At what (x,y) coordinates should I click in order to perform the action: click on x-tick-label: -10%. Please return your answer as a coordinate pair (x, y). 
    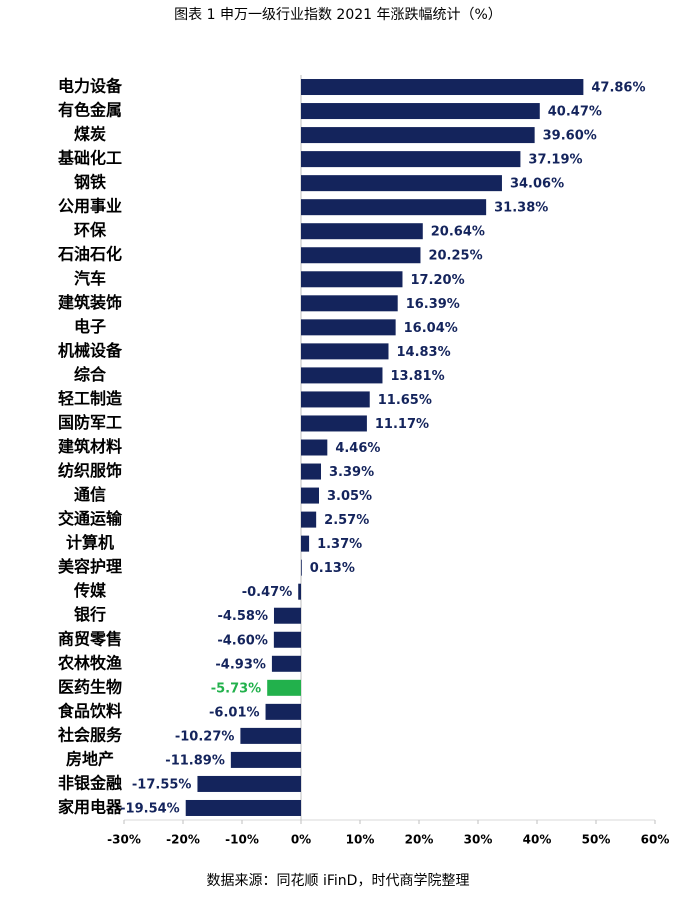
    Looking at the image, I should click on (242, 840).